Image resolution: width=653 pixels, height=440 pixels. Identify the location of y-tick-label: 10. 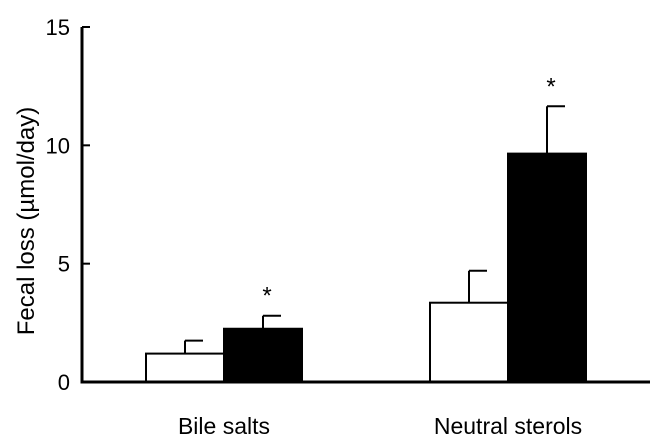
(58, 145).